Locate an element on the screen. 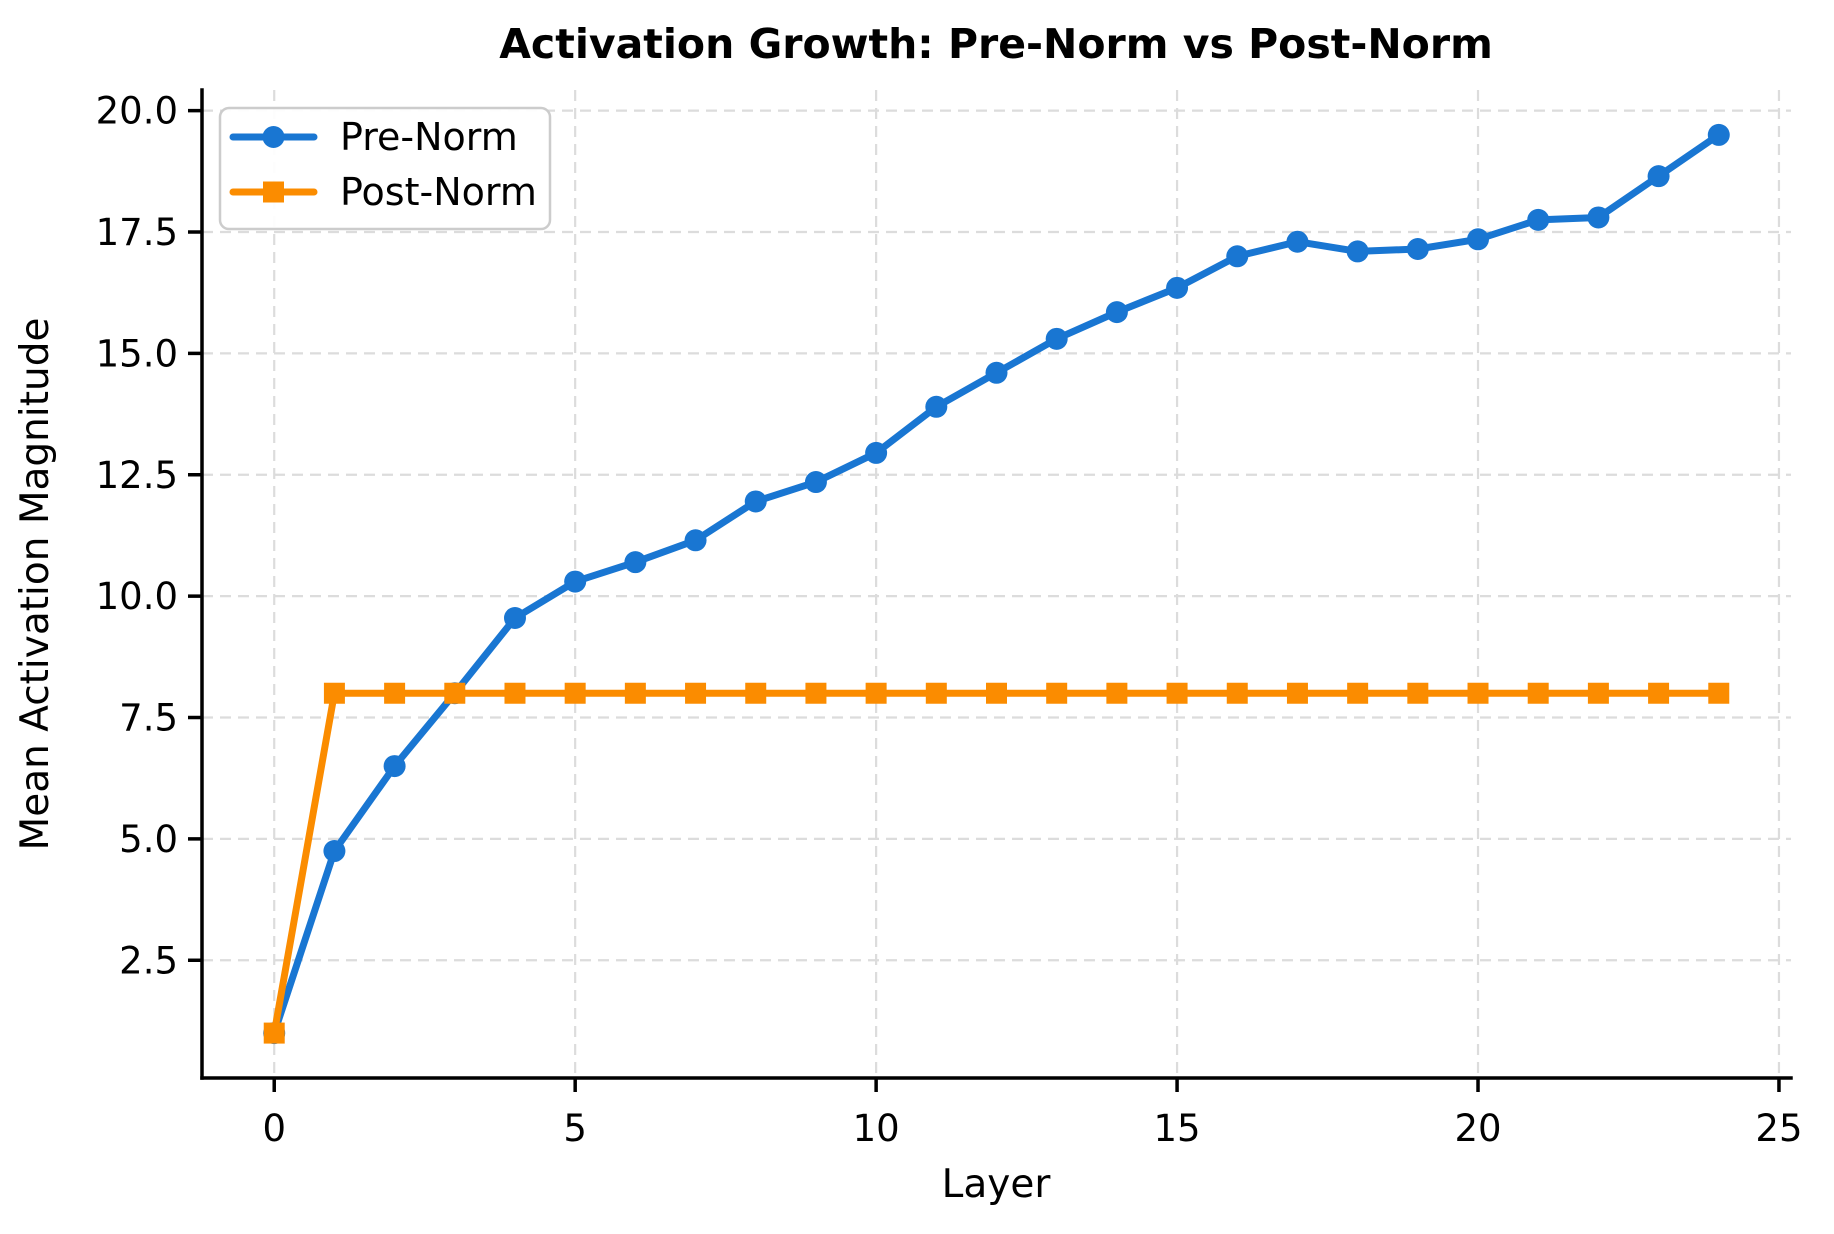 The height and width of the screenshot is (1234, 1834). x-tick-label: 10 is located at coordinates (876, 1128).